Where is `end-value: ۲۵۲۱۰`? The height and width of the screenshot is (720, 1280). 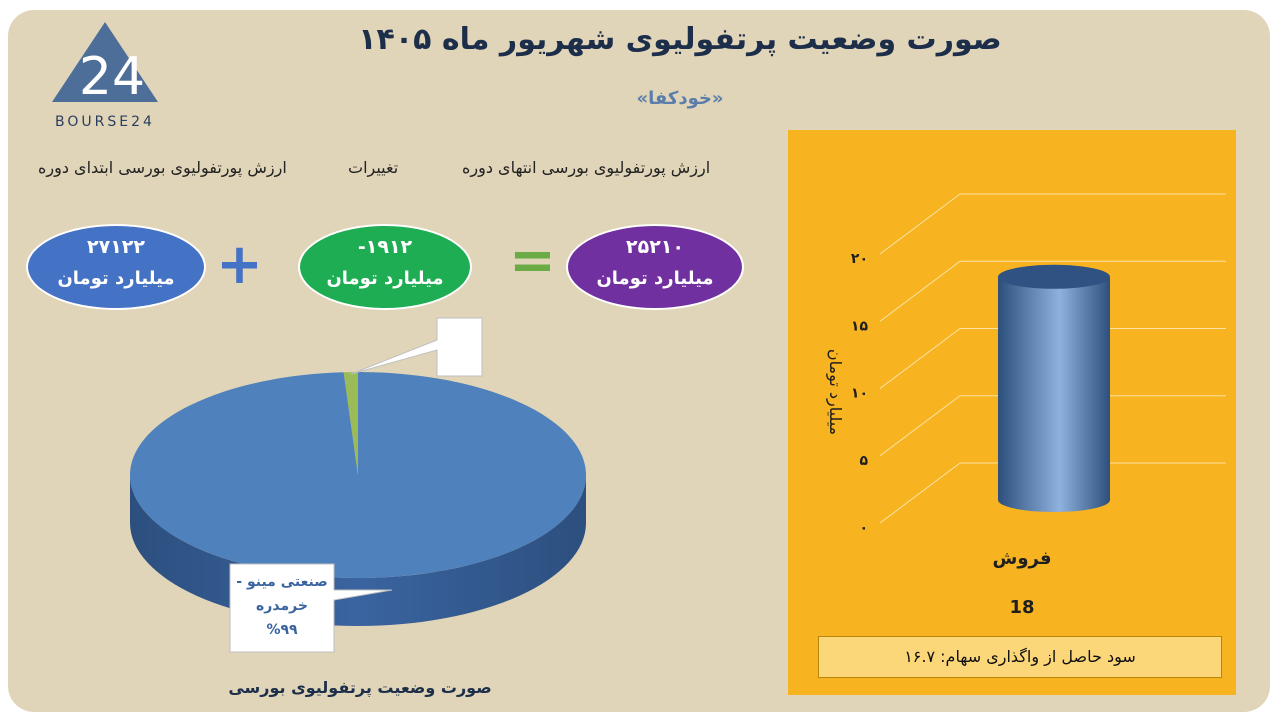
end-value: ۲۵۲۱۰ is located at coordinates (655, 247).